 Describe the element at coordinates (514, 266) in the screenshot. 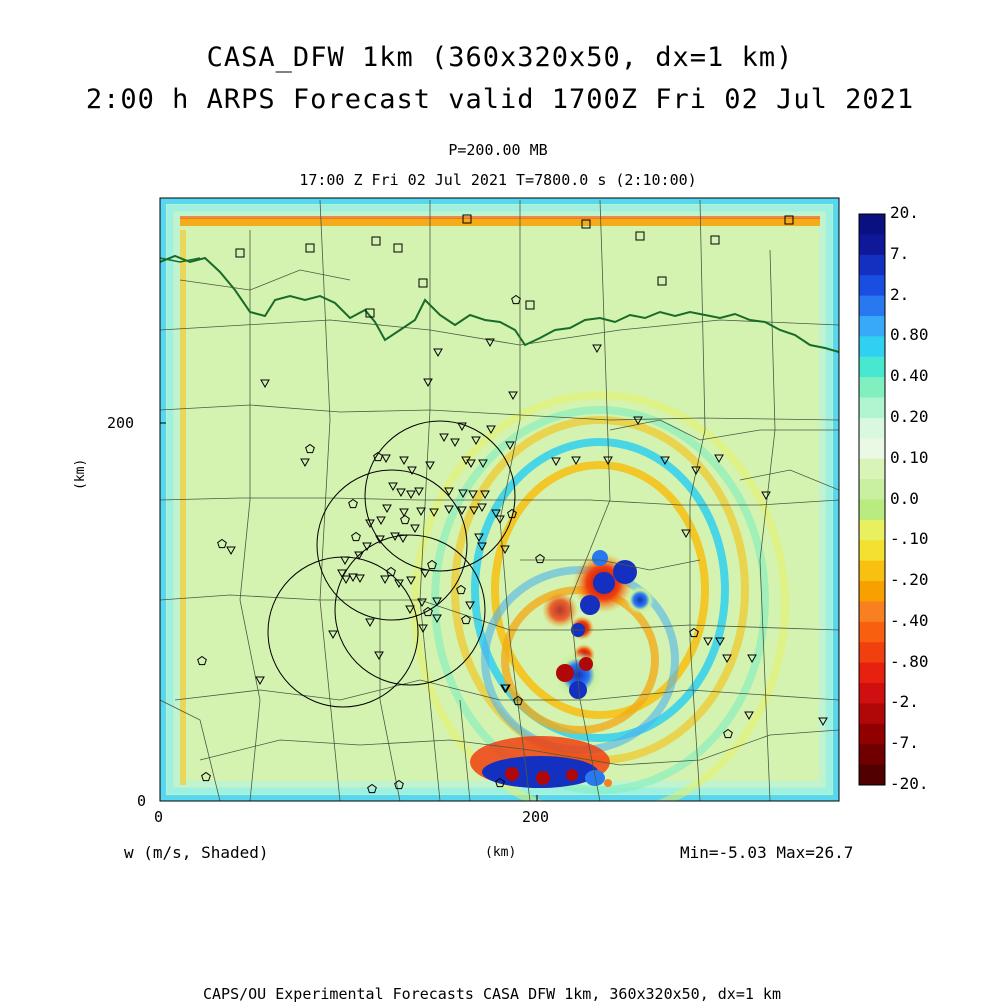

I see `station-squares` at that location.